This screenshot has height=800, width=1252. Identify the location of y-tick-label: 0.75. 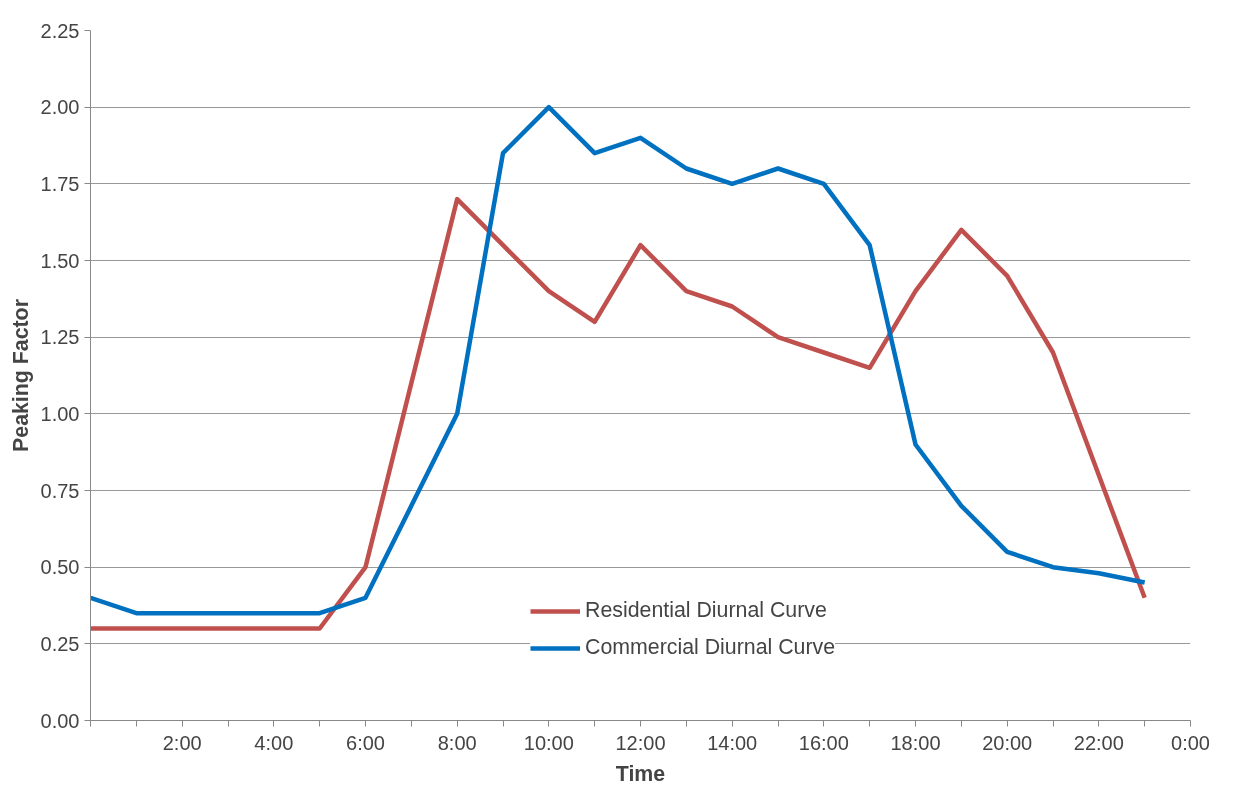
(60, 490).